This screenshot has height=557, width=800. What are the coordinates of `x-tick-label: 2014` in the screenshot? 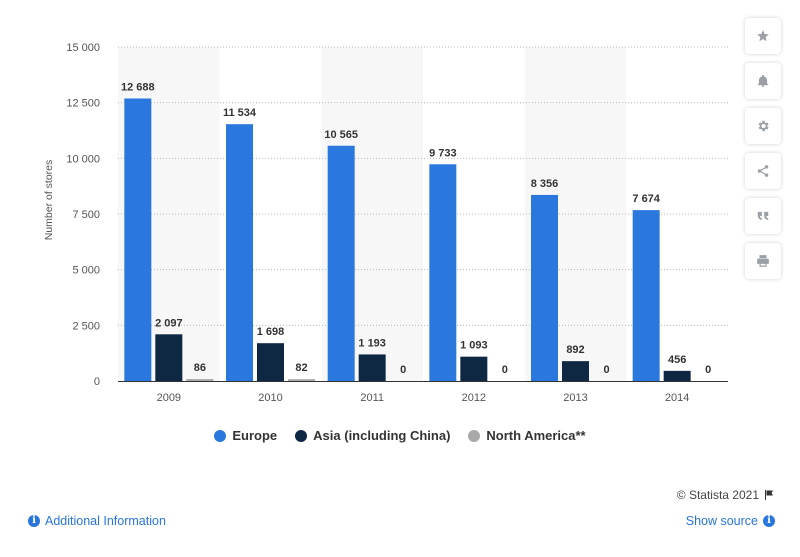 It's located at (677, 398).